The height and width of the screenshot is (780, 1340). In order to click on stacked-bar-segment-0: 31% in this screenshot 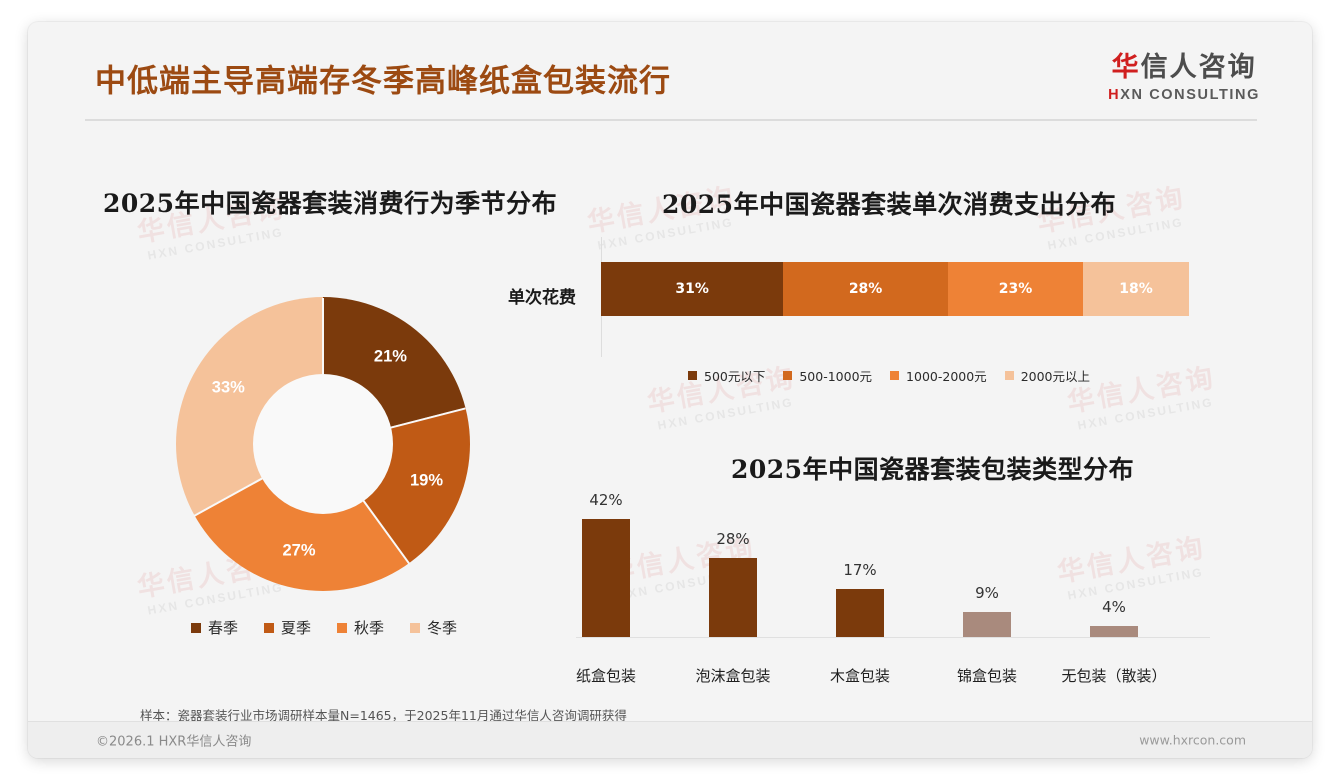, I will do `click(692, 289)`.